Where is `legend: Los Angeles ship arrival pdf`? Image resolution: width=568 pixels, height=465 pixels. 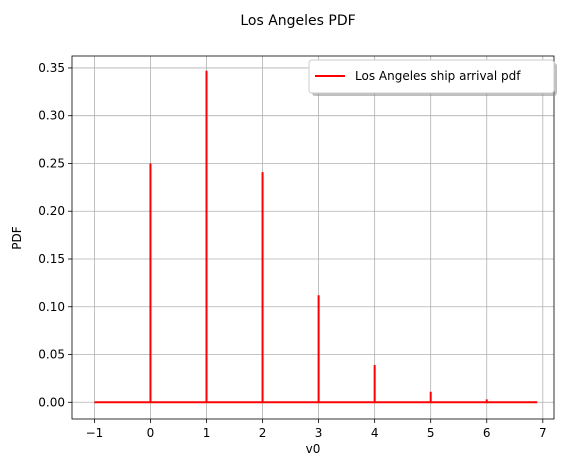 legend: Los Angeles ship arrival pdf is located at coordinates (432, 77).